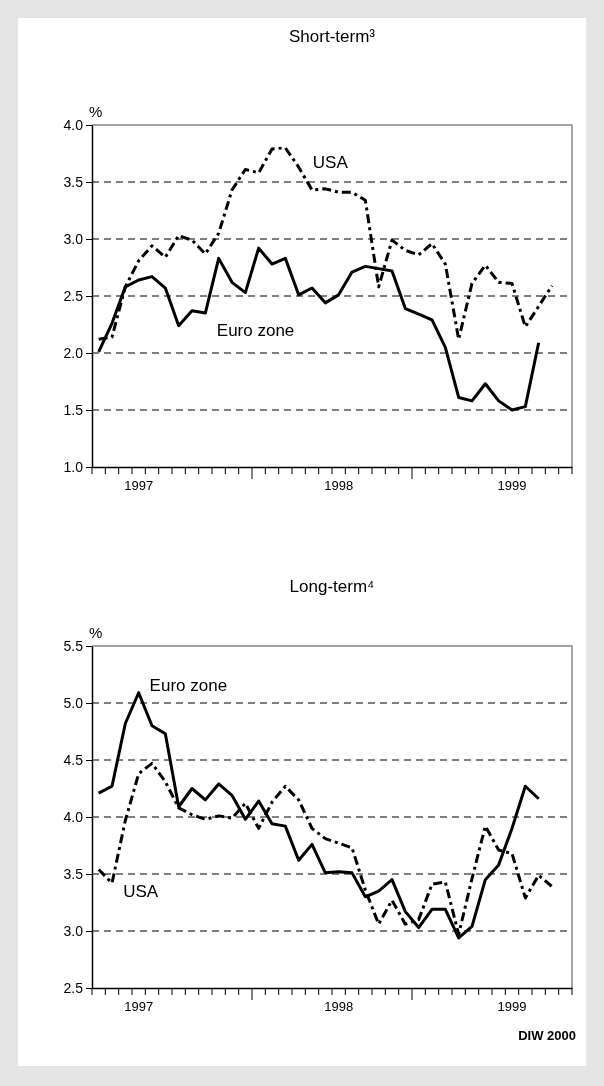  Describe the element at coordinates (73, 352) in the screenshot. I see `y-tick-label: 2.0` at that location.